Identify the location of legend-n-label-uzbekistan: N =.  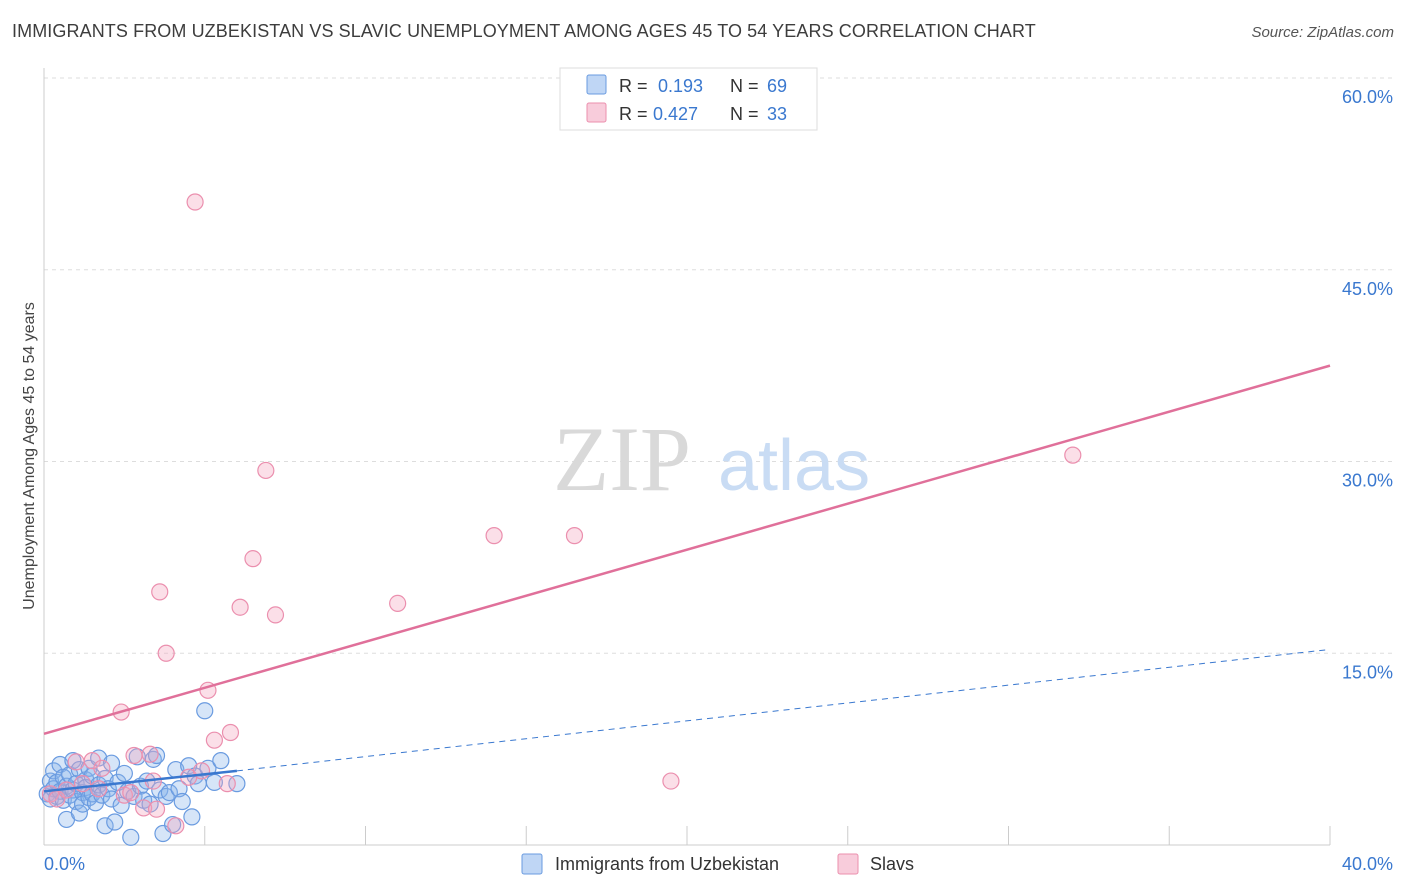
(744, 86).